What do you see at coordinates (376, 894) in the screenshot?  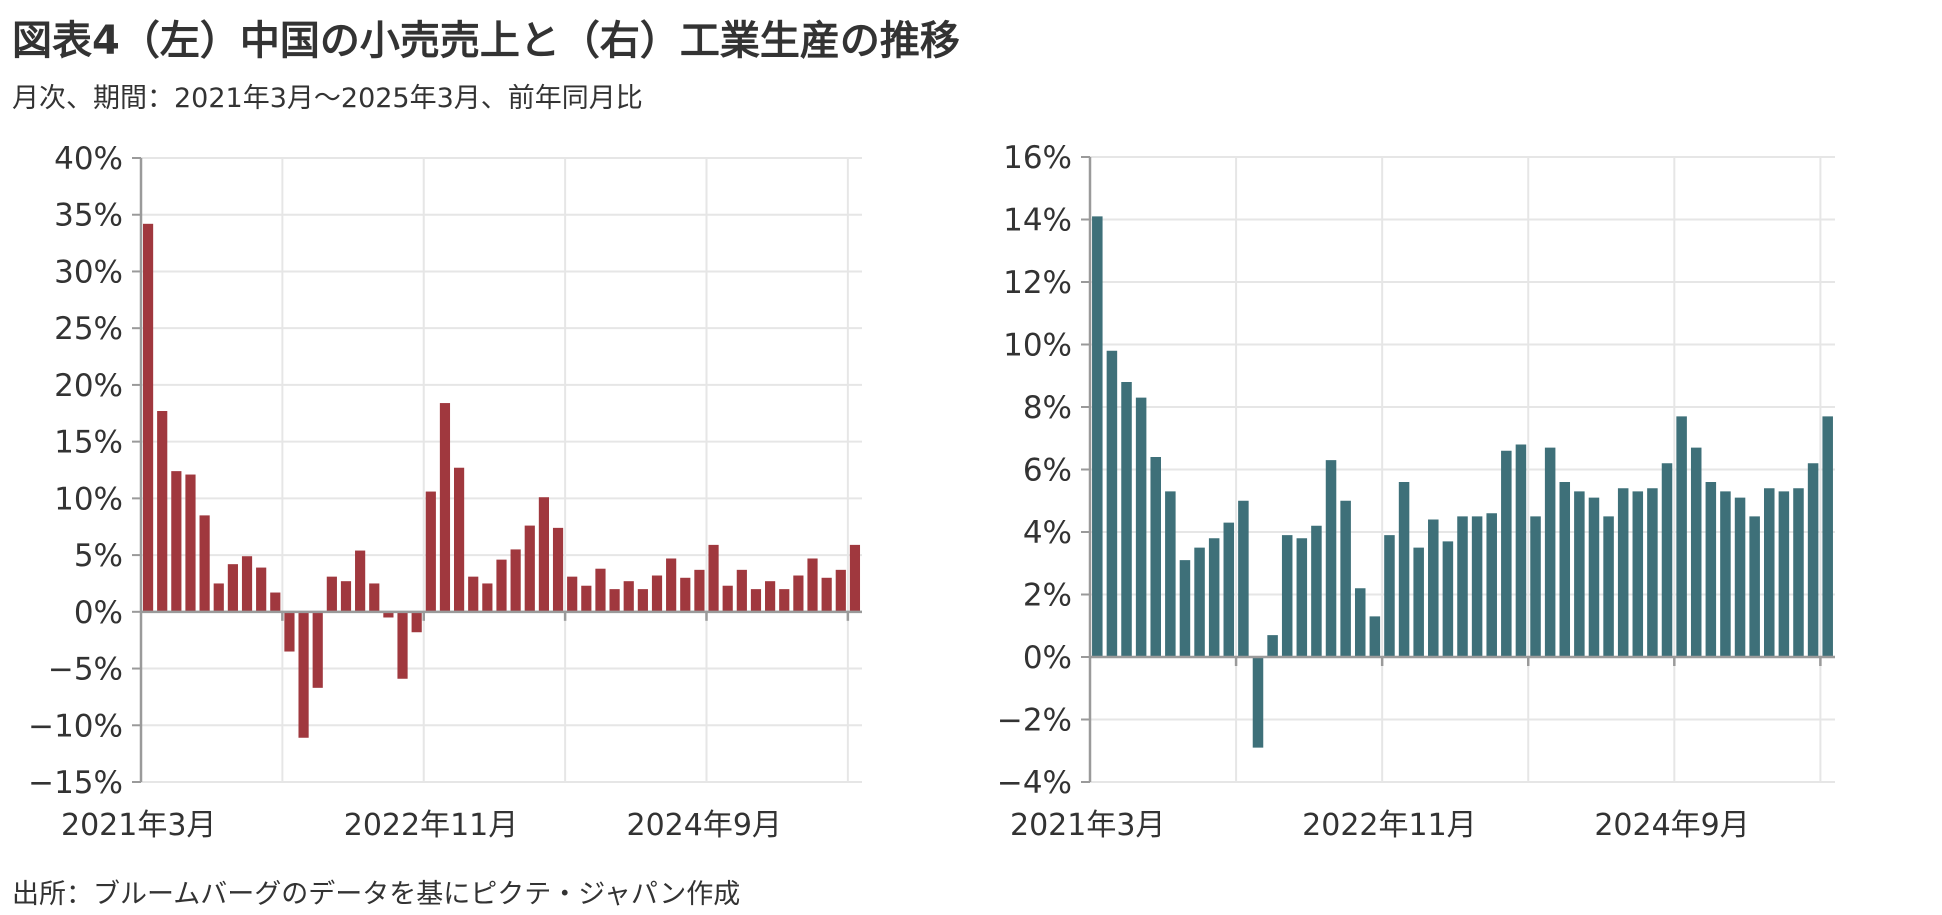 I see `source-note: 出所：ブルームバーグのデータを基にピクテ・ジャパン作成` at bounding box center [376, 894].